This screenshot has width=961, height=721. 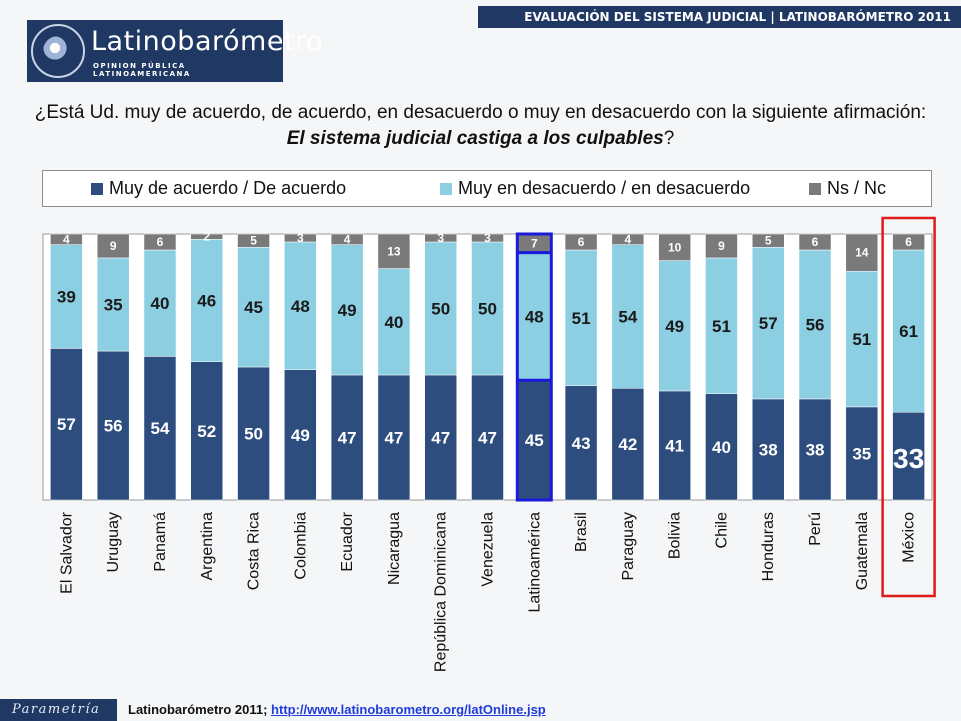 I want to click on data-label: 54, so click(x=160, y=428).